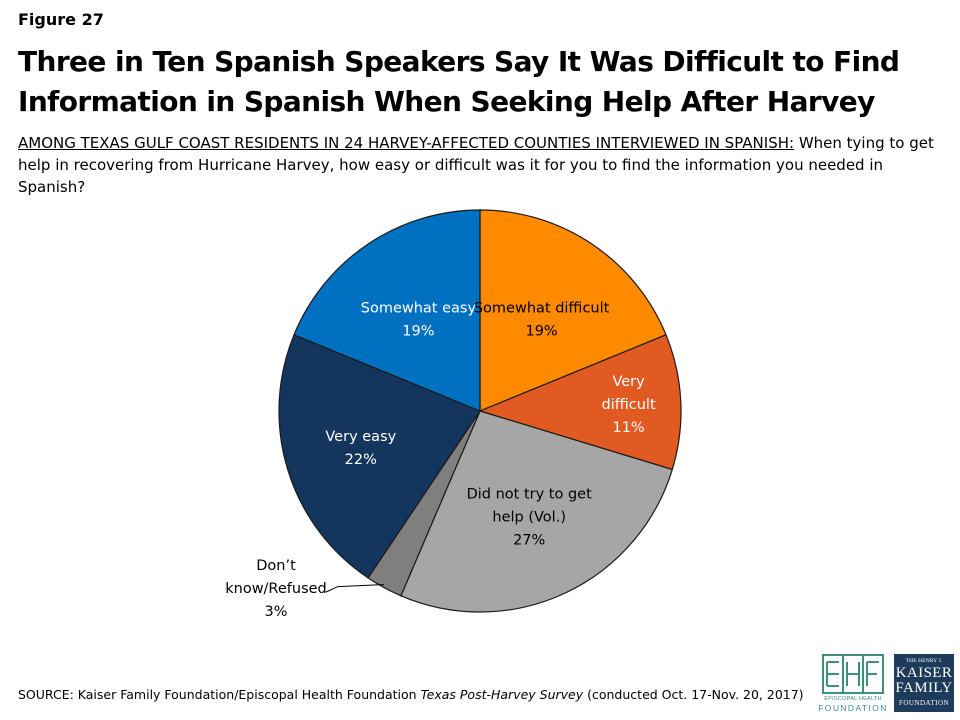 This screenshot has width=960, height=720. I want to click on pie-slice-very-easy, so click(379, 456).